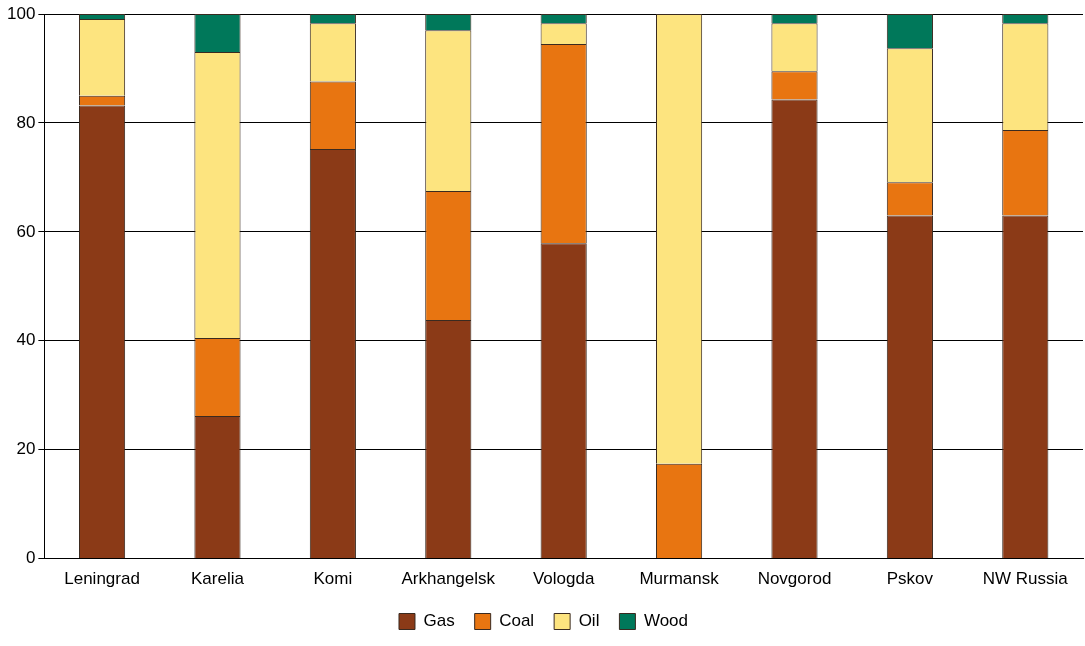 This screenshot has width=1085, height=646. What do you see at coordinates (218, 579) in the screenshot?
I see `x-tick-label: Karelia` at bounding box center [218, 579].